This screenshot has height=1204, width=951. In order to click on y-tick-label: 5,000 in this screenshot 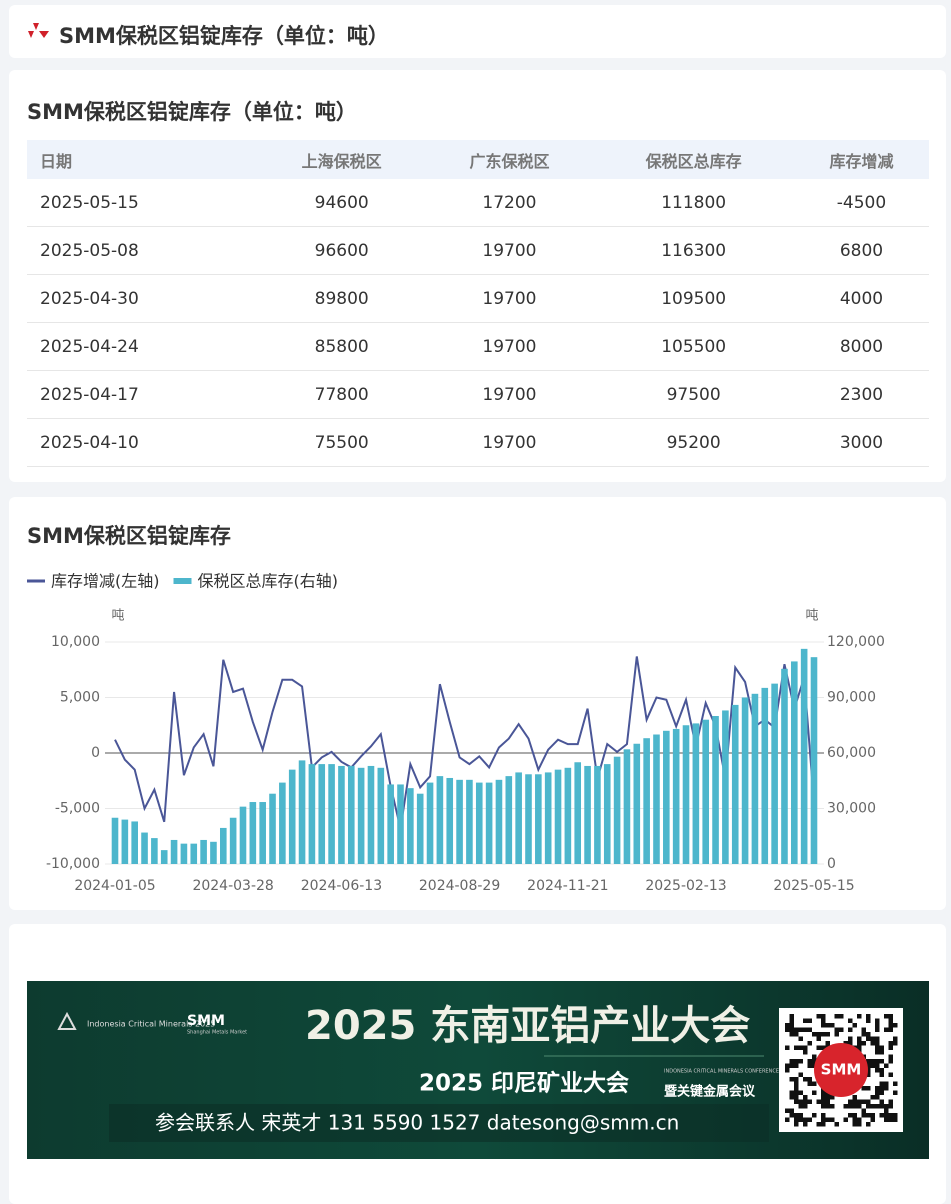, I will do `click(80, 698)`.